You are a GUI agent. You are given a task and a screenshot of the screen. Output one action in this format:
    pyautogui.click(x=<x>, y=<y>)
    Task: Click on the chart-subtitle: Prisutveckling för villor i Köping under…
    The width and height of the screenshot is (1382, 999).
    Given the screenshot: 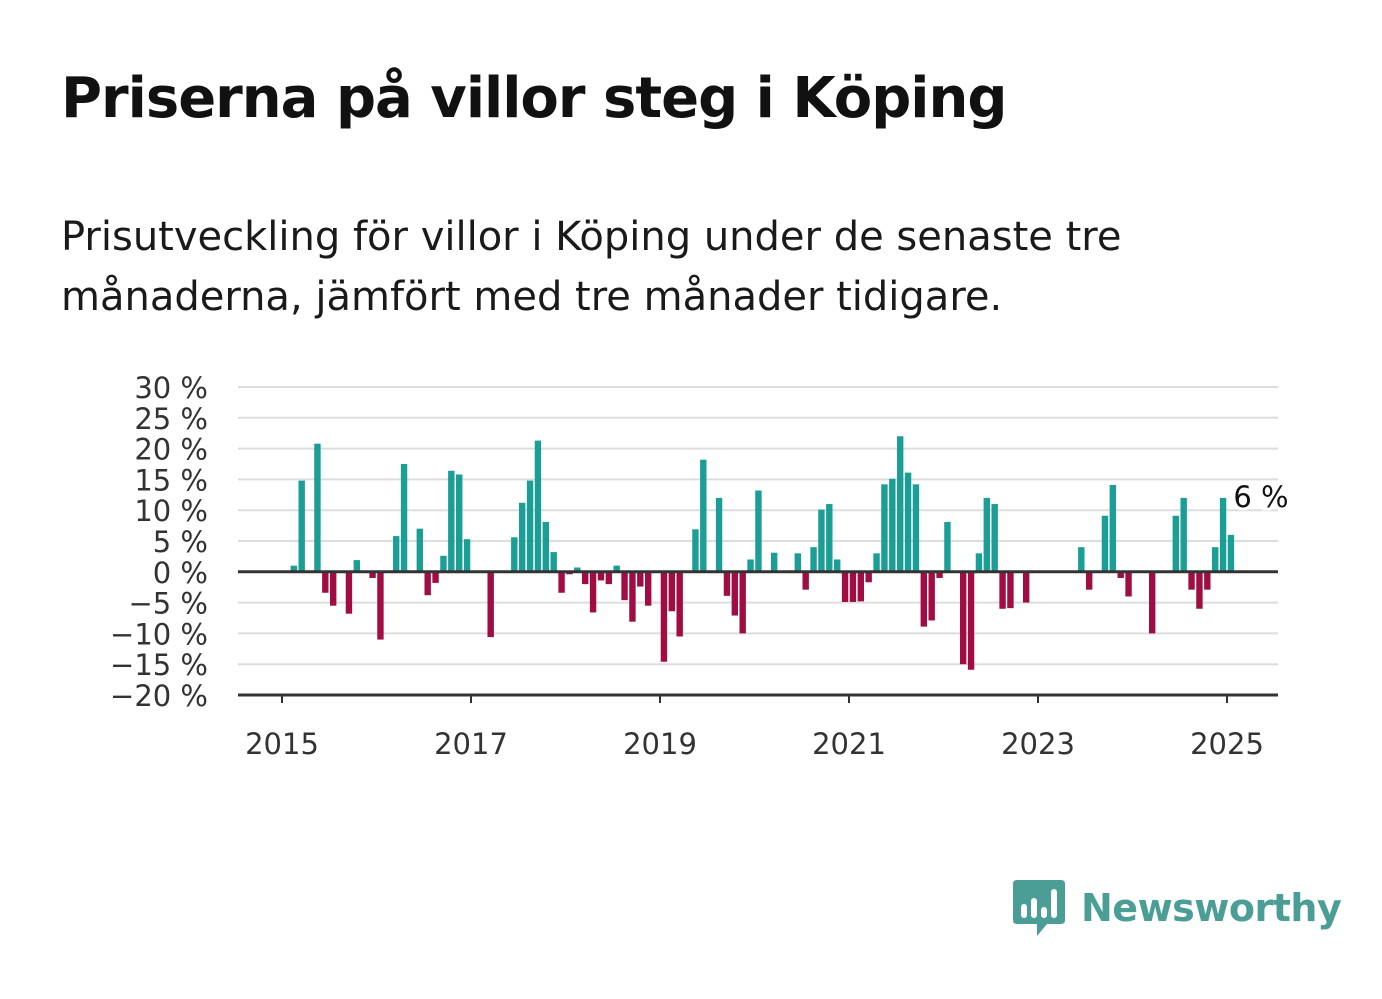 What is the action you would take?
    pyautogui.click(x=591, y=267)
    